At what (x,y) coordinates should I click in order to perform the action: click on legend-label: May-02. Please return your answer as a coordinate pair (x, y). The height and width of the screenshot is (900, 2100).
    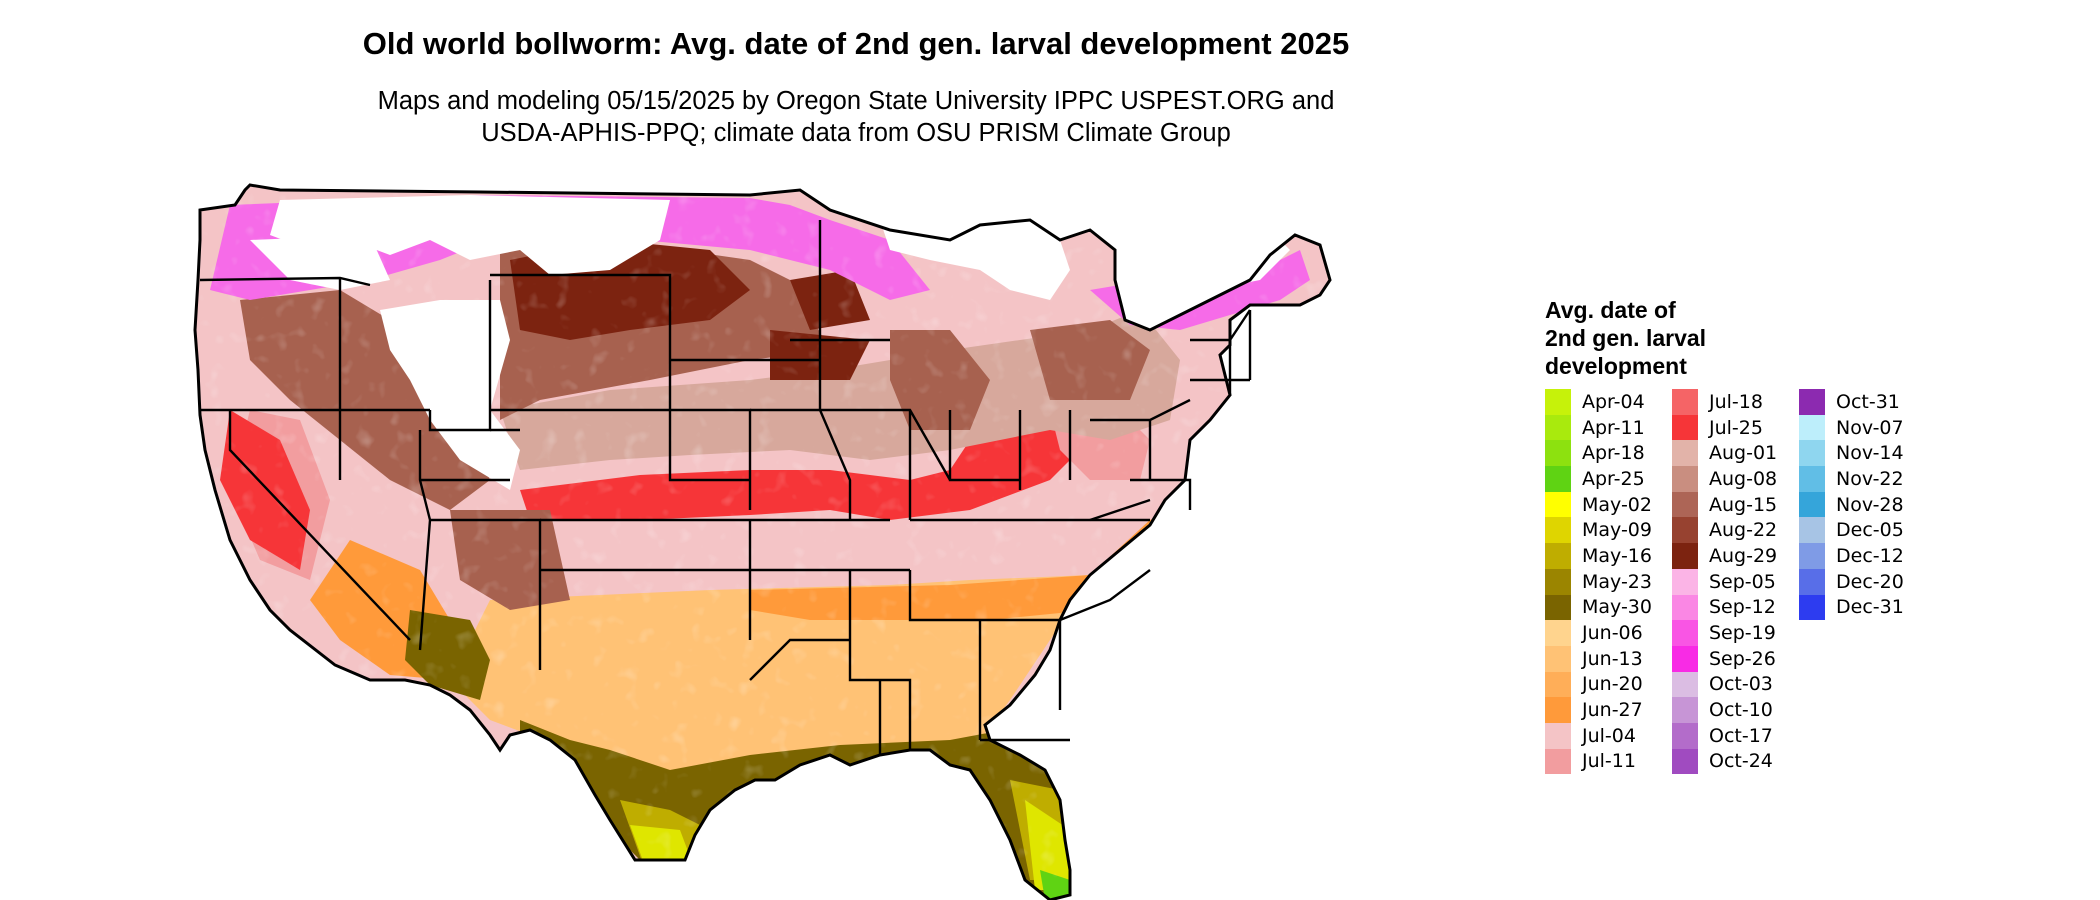
    Looking at the image, I should click on (1617, 504).